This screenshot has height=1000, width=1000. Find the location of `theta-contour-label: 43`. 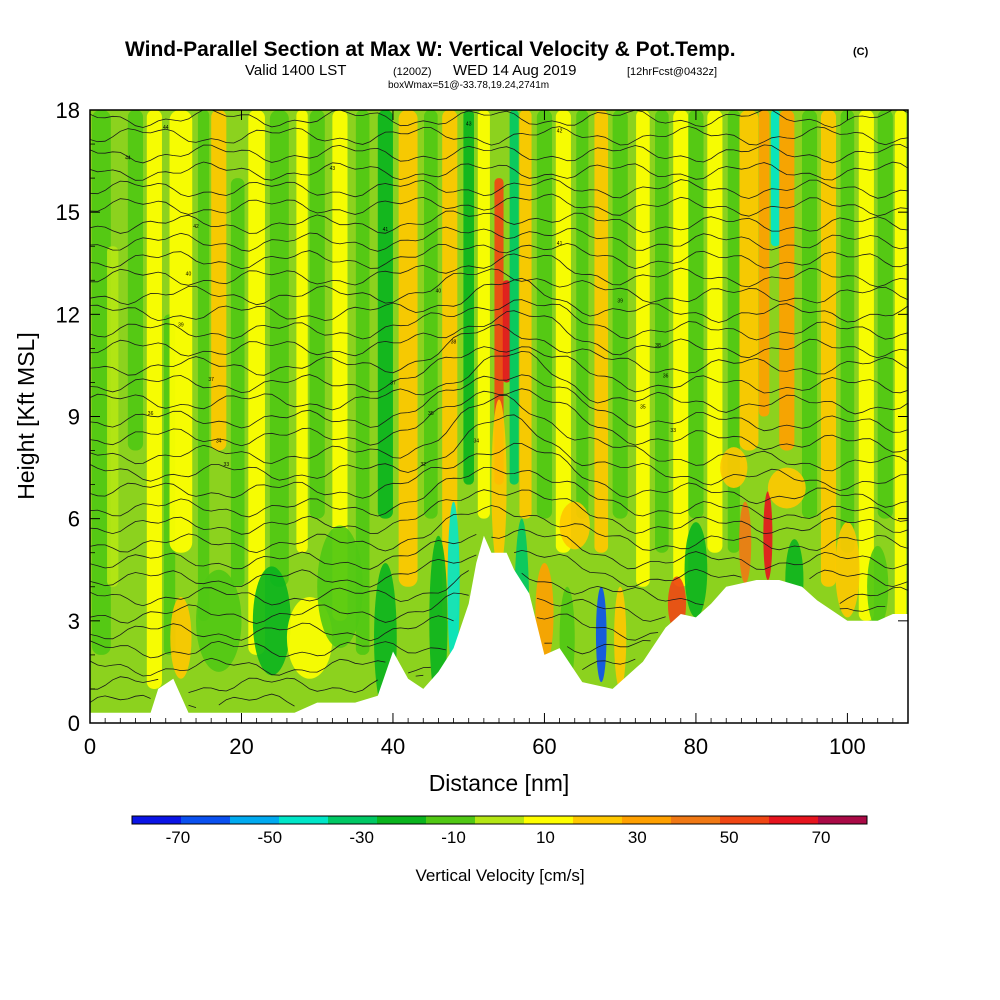

theta-contour-label: 43 is located at coordinates (333, 169).